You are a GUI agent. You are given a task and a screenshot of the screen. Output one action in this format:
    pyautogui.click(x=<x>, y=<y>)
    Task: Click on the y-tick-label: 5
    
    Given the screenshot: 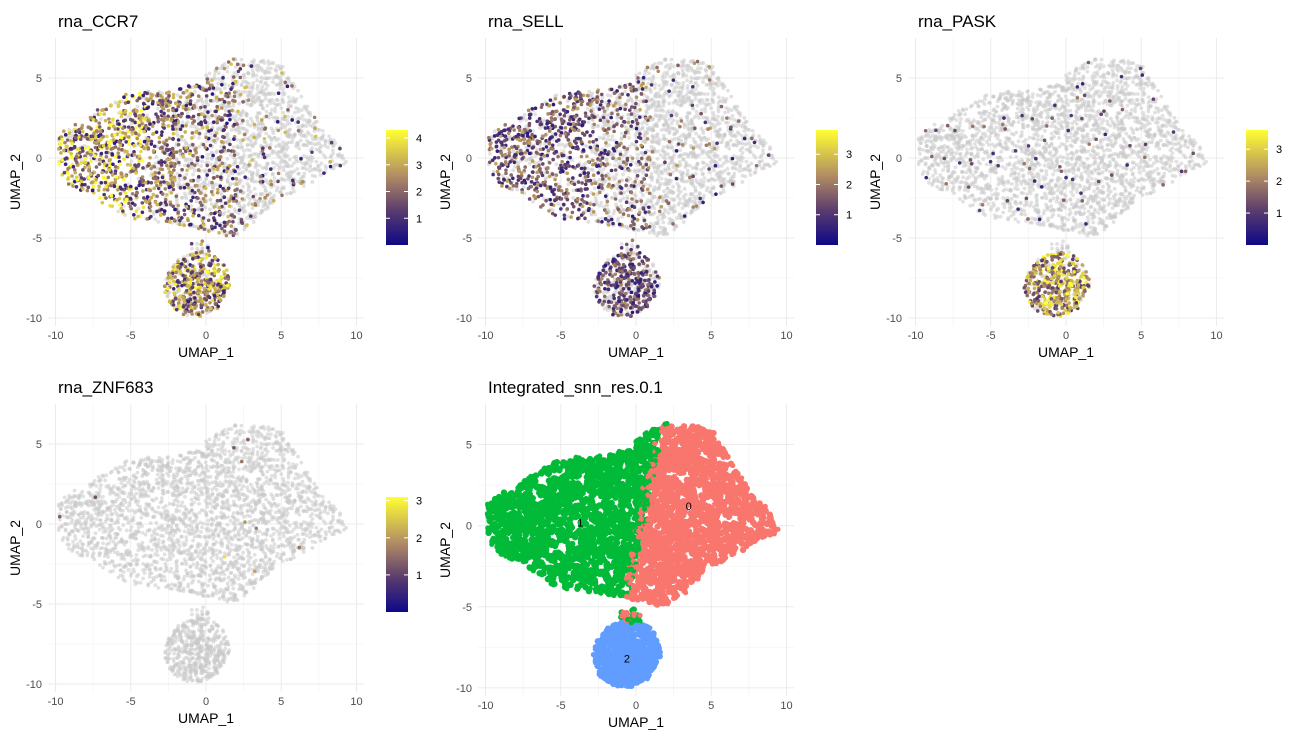 What is the action you would take?
    pyautogui.click(x=469, y=79)
    